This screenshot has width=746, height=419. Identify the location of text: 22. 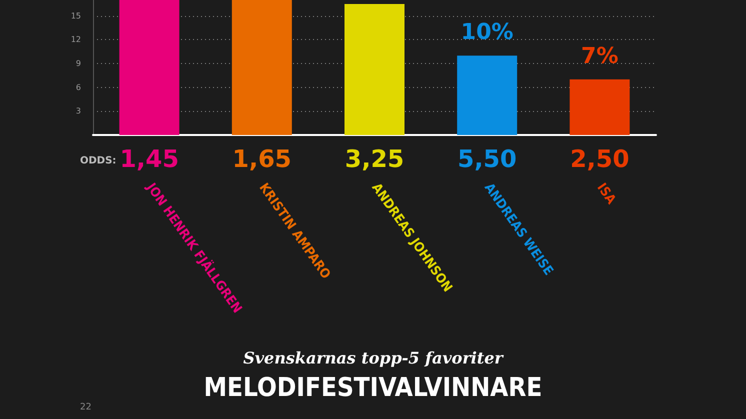
(86, 407).